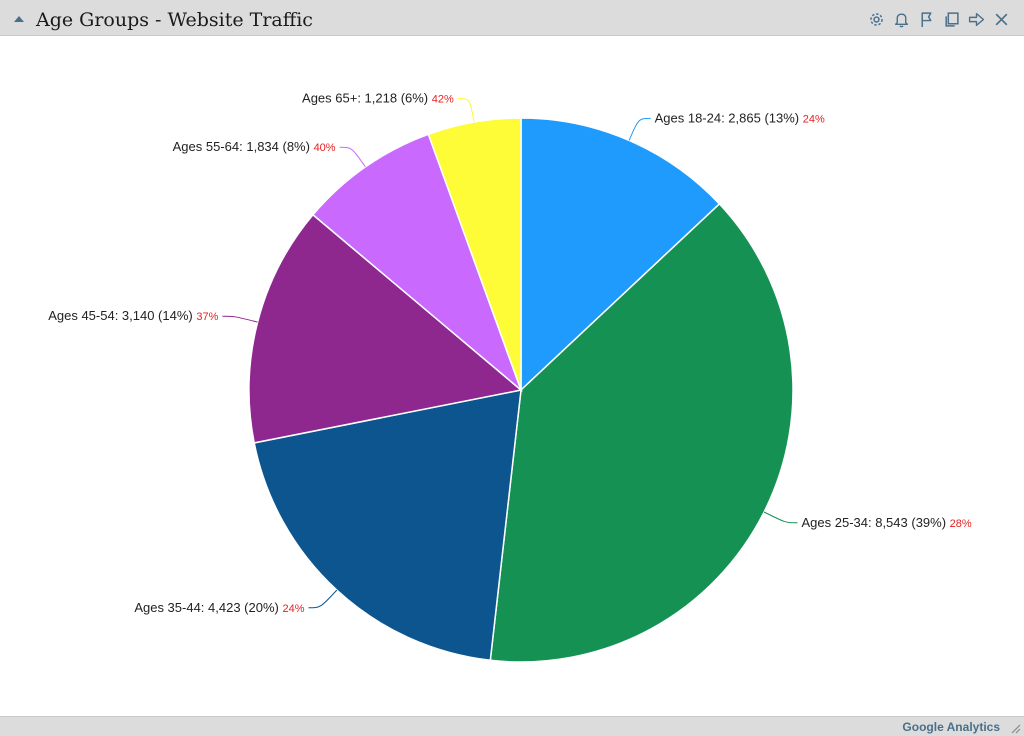 This screenshot has width=1024, height=736. Describe the element at coordinates (876, 19) in the screenshot. I see `gear-icon` at that location.